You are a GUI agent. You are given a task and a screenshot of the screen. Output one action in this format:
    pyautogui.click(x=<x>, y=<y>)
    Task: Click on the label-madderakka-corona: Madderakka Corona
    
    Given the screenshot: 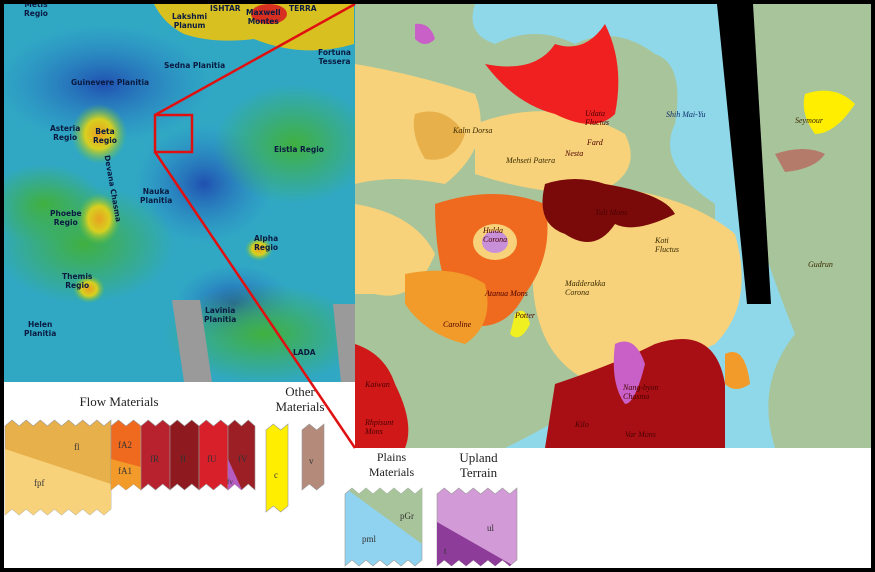 What is the action you would take?
    pyautogui.click(x=585, y=288)
    